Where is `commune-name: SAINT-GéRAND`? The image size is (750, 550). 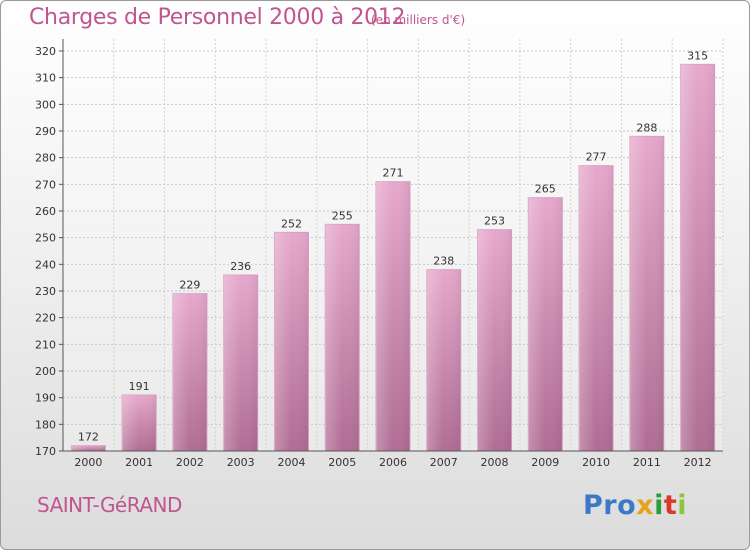 commune-name: SAINT-GéRAND is located at coordinates (109, 505).